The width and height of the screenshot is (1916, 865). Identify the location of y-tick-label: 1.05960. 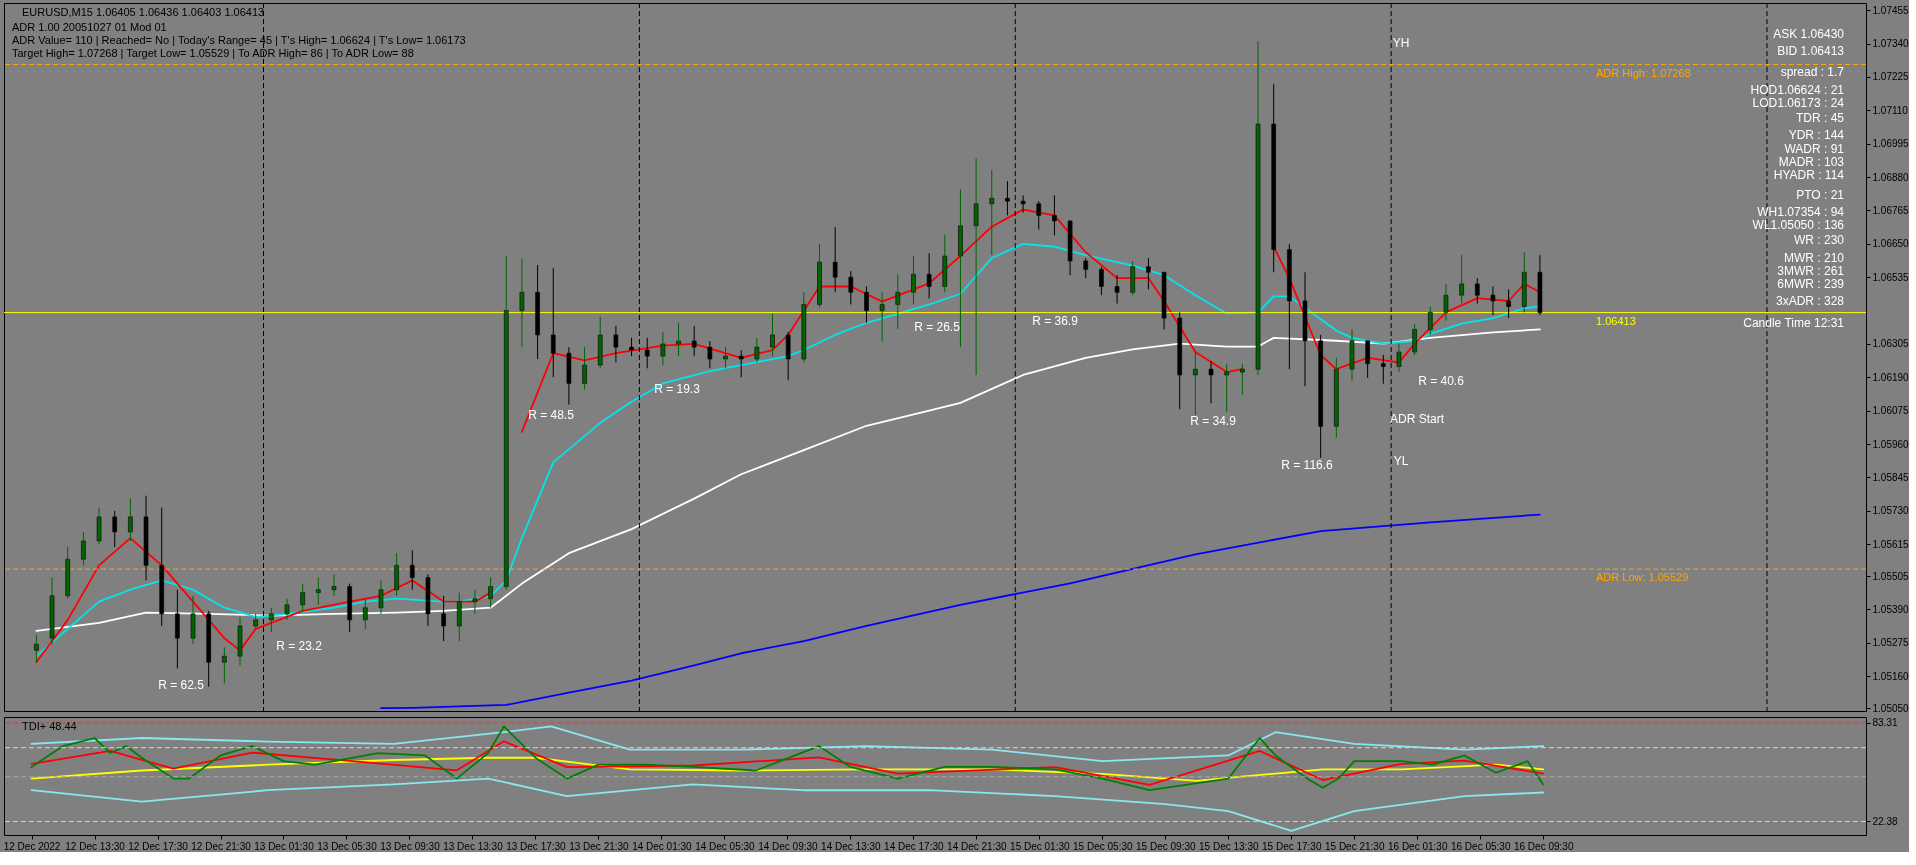
(1891, 444).